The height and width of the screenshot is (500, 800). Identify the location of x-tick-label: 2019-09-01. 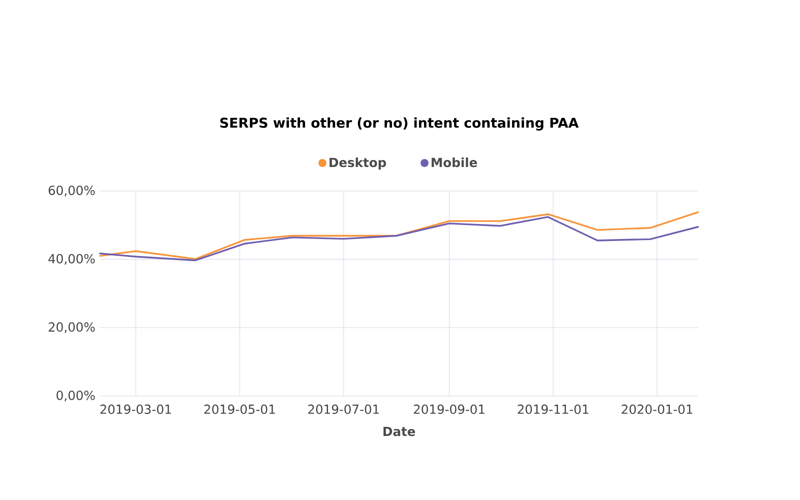
(449, 409).